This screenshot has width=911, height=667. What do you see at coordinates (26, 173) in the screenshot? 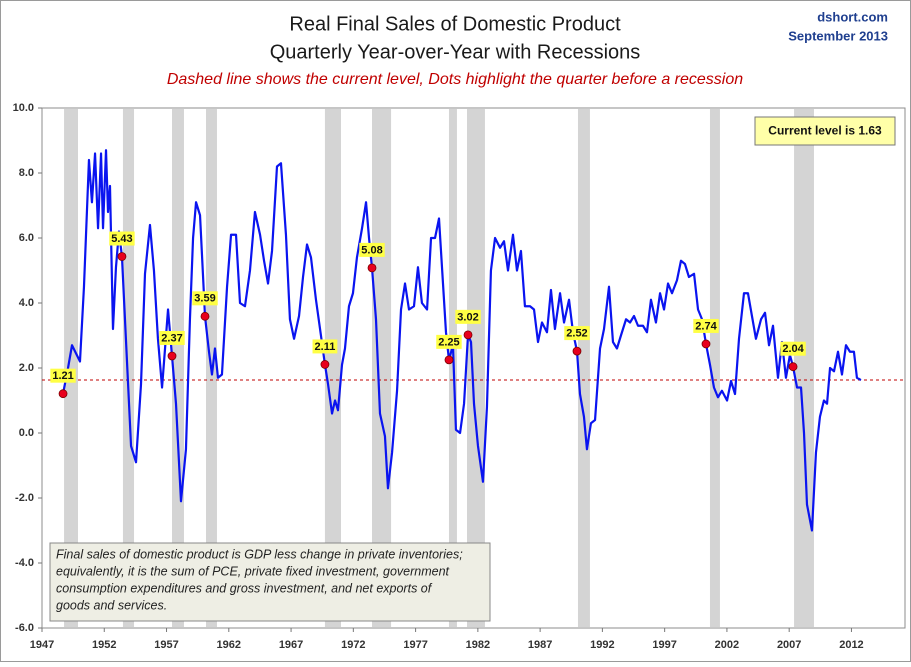
I see `y-tick-label: 8.0` at bounding box center [26, 173].